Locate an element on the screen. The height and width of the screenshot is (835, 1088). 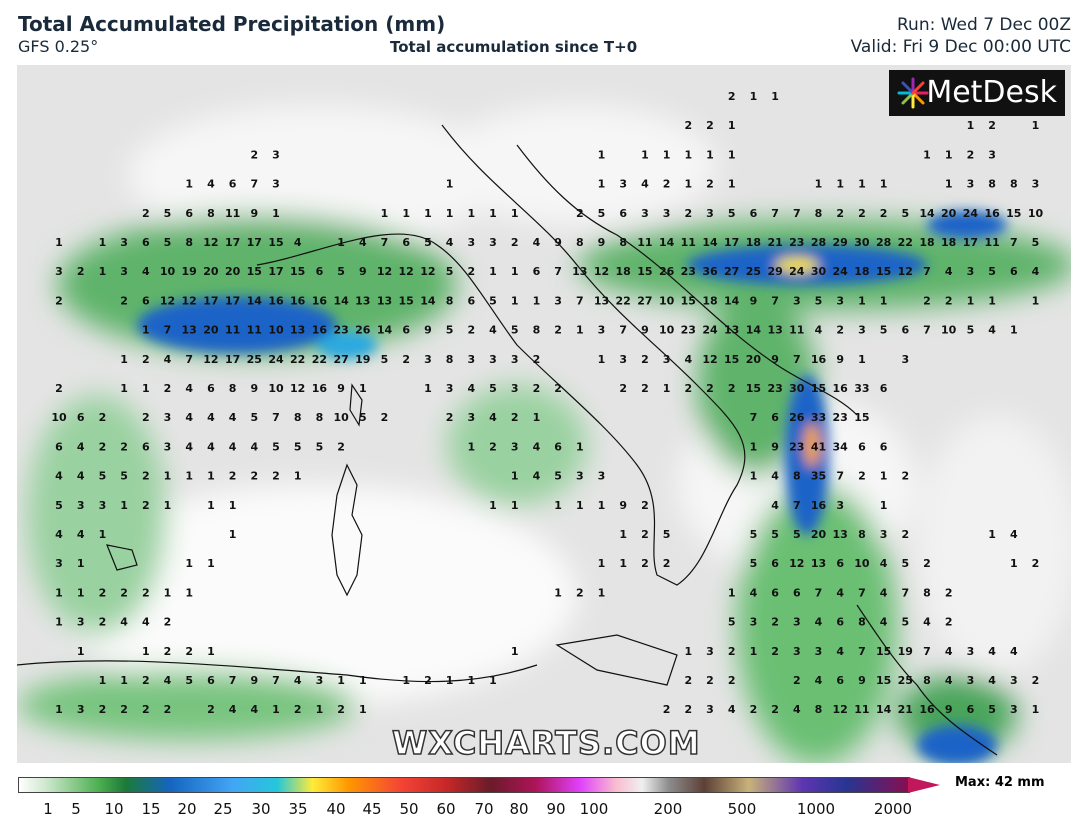
grid-value: 19 is located at coordinates (905, 651).